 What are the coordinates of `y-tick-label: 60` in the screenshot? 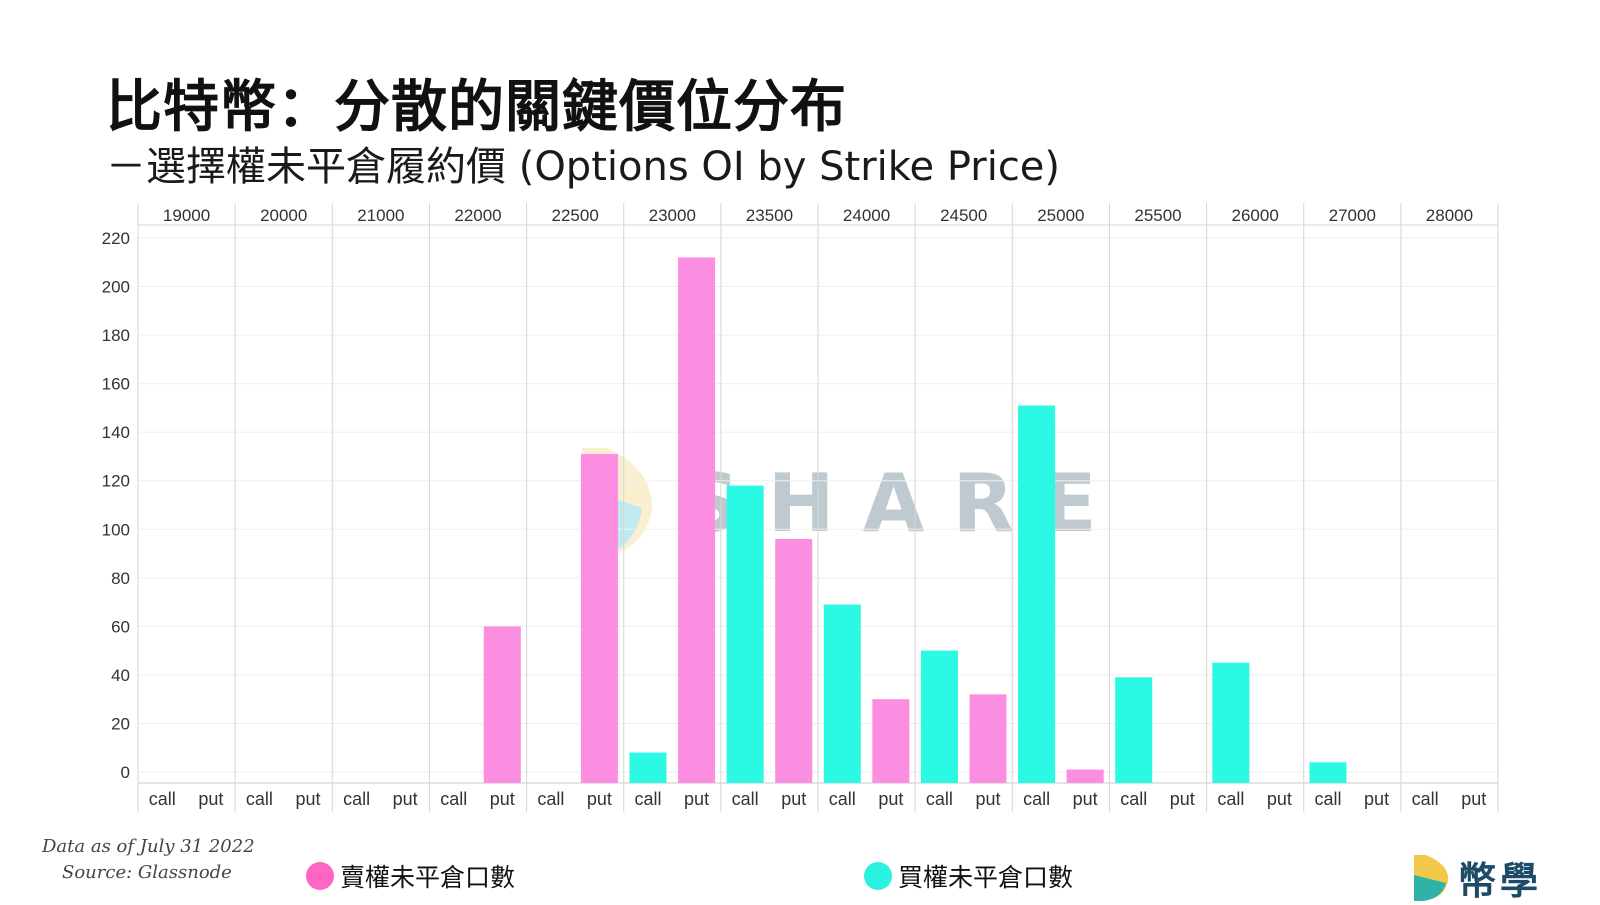 It's located at (120, 626).